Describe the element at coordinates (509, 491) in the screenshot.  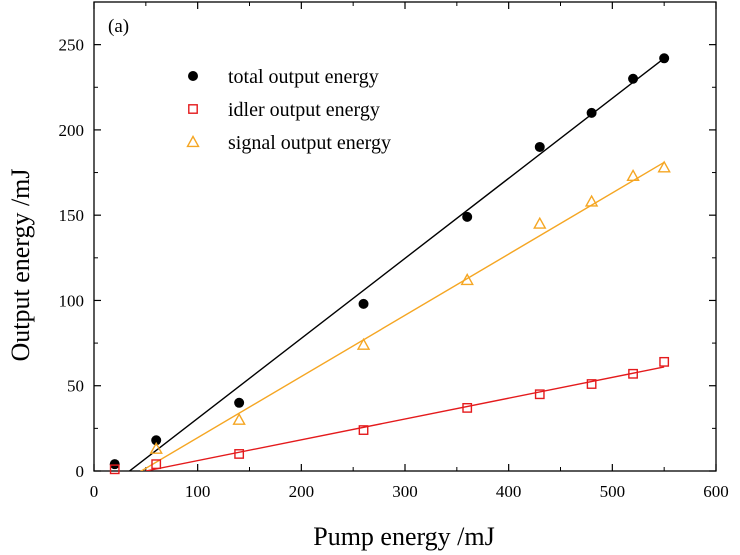
I see `x-tick-label: 400` at that location.